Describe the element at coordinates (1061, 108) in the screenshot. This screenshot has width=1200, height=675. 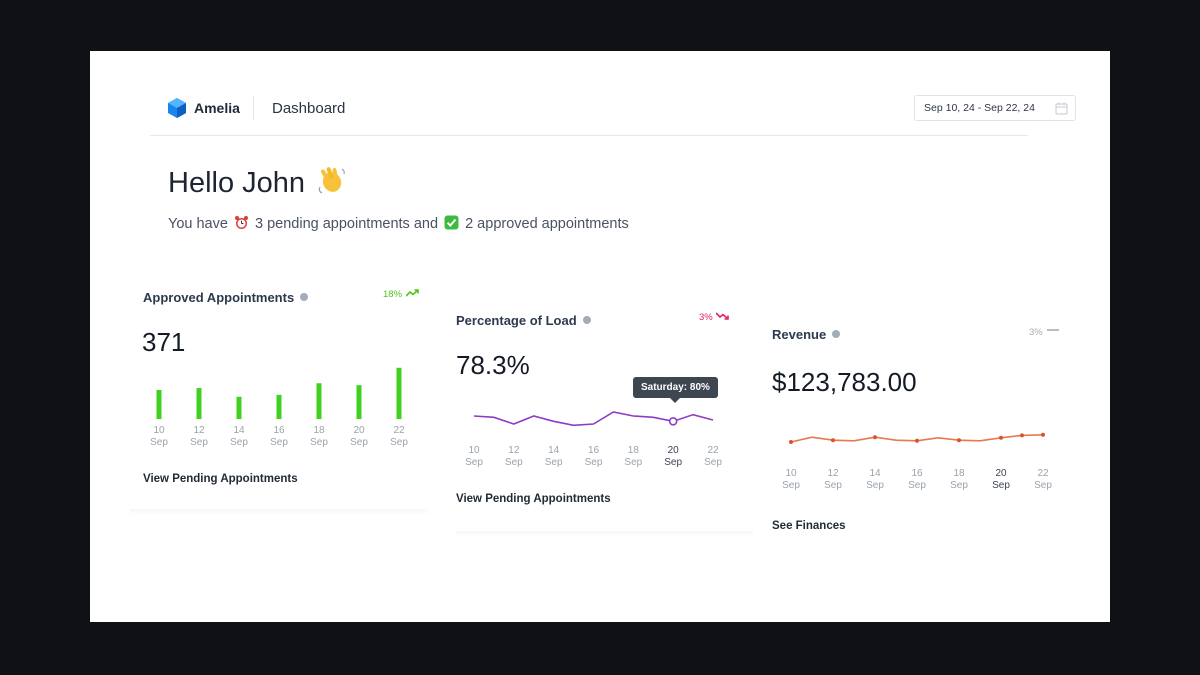
I see `calendar-icon` at that location.